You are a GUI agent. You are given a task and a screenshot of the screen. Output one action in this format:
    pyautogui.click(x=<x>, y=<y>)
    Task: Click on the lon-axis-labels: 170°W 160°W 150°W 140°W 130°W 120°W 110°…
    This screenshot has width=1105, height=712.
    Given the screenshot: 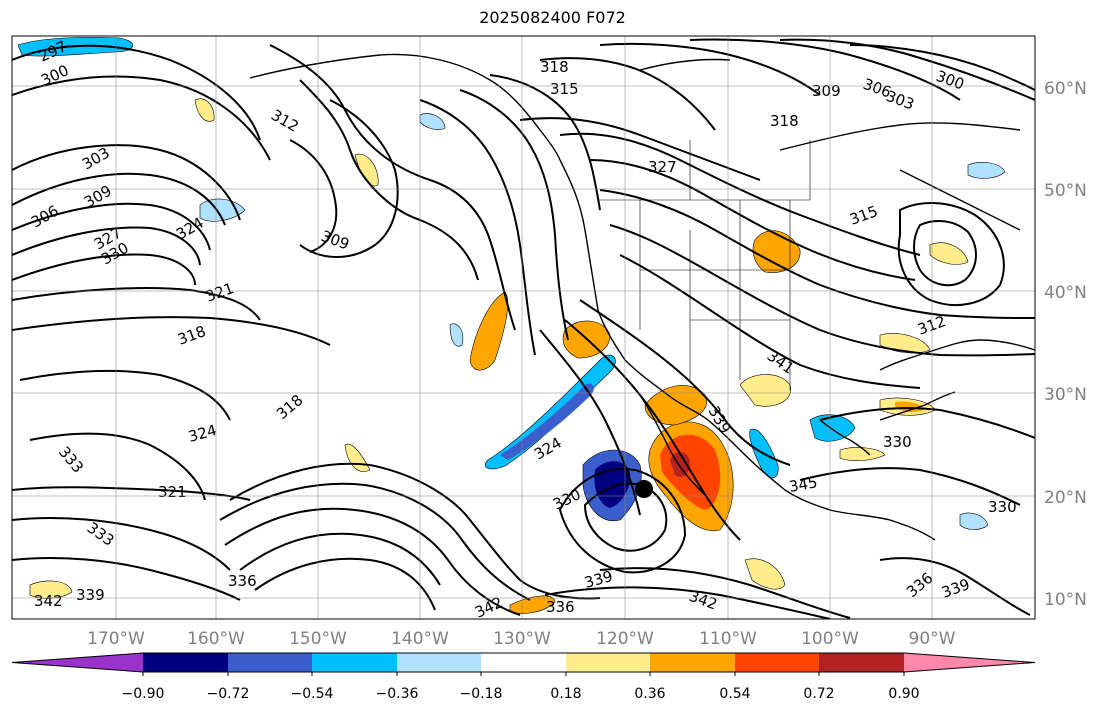 What is the action you would take?
    pyautogui.click(x=521, y=639)
    